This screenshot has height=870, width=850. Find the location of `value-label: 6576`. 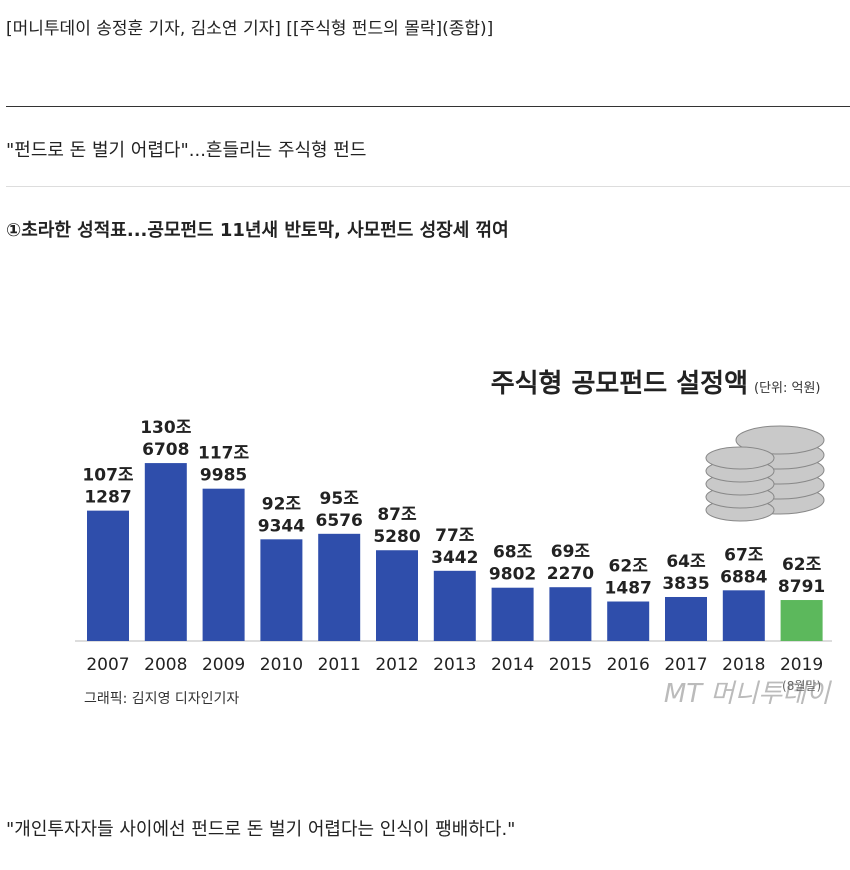

value-label: 6576 is located at coordinates (339, 521).